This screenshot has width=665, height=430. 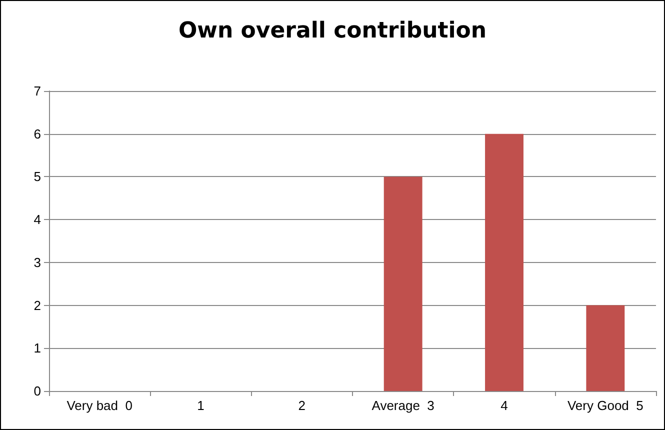 What do you see at coordinates (37, 134) in the screenshot?
I see `y-tick-label: 6` at bounding box center [37, 134].